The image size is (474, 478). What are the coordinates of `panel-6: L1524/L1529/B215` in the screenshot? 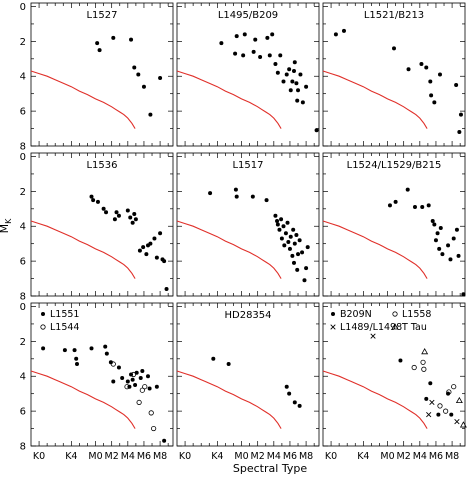 It's located at (394, 224).